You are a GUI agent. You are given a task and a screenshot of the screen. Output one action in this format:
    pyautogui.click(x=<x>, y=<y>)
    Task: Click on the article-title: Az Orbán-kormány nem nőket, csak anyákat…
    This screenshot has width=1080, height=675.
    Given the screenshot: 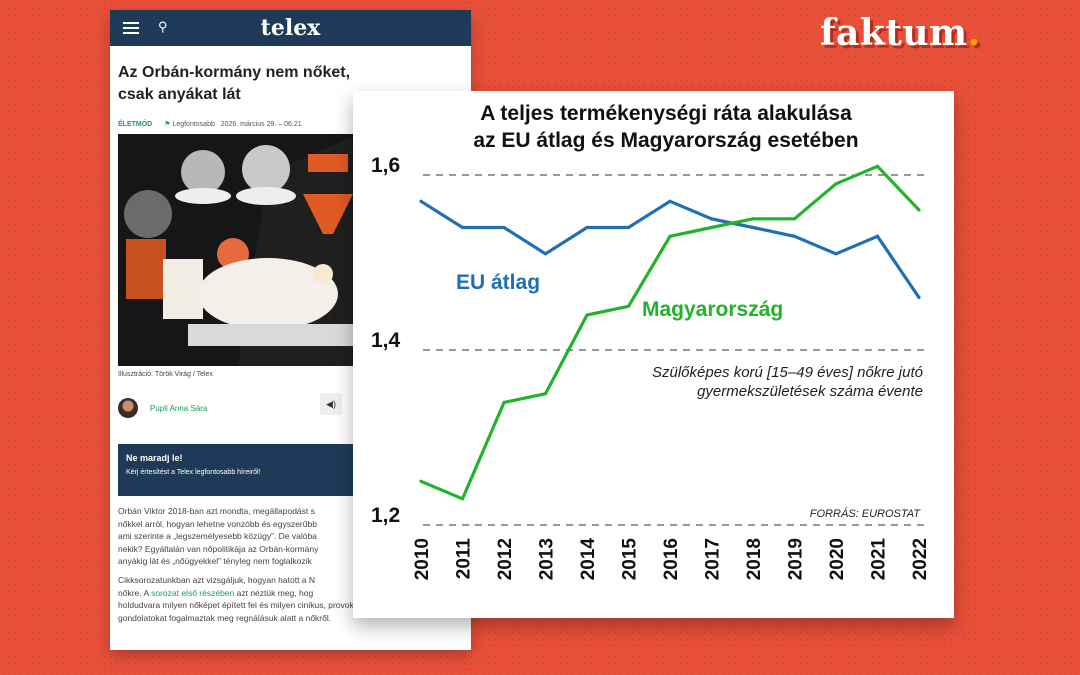 What is the action you would take?
    pyautogui.click(x=234, y=83)
    